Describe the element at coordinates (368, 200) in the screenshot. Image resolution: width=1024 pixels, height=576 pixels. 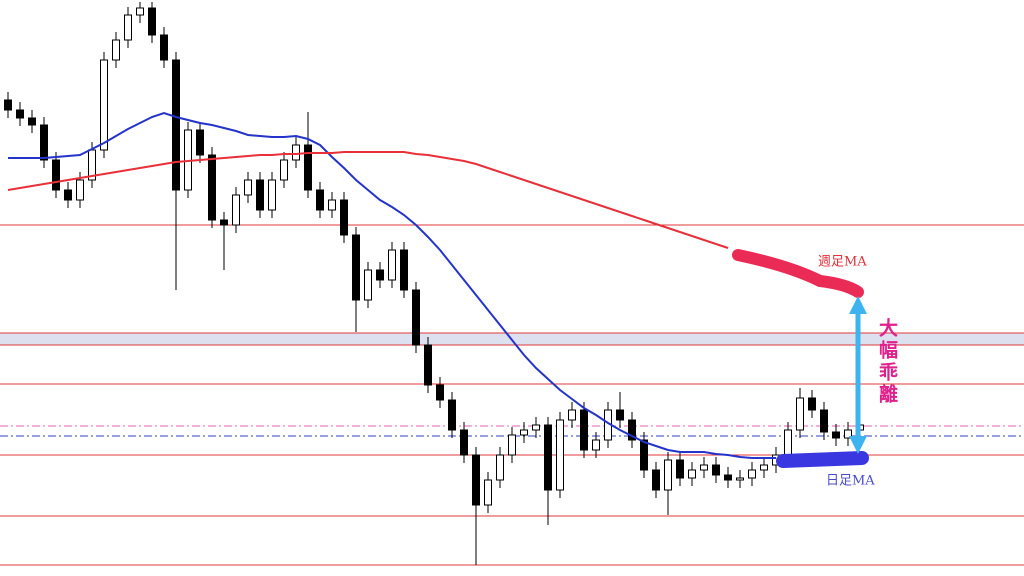
I see `ma-line` at that location.